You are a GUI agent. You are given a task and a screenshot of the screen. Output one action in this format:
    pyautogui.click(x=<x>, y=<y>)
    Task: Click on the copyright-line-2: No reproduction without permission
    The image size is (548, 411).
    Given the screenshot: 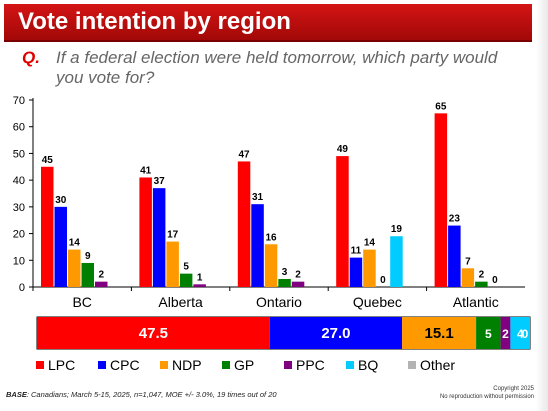 What is the action you would take?
    pyautogui.click(x=486, y=397)
    